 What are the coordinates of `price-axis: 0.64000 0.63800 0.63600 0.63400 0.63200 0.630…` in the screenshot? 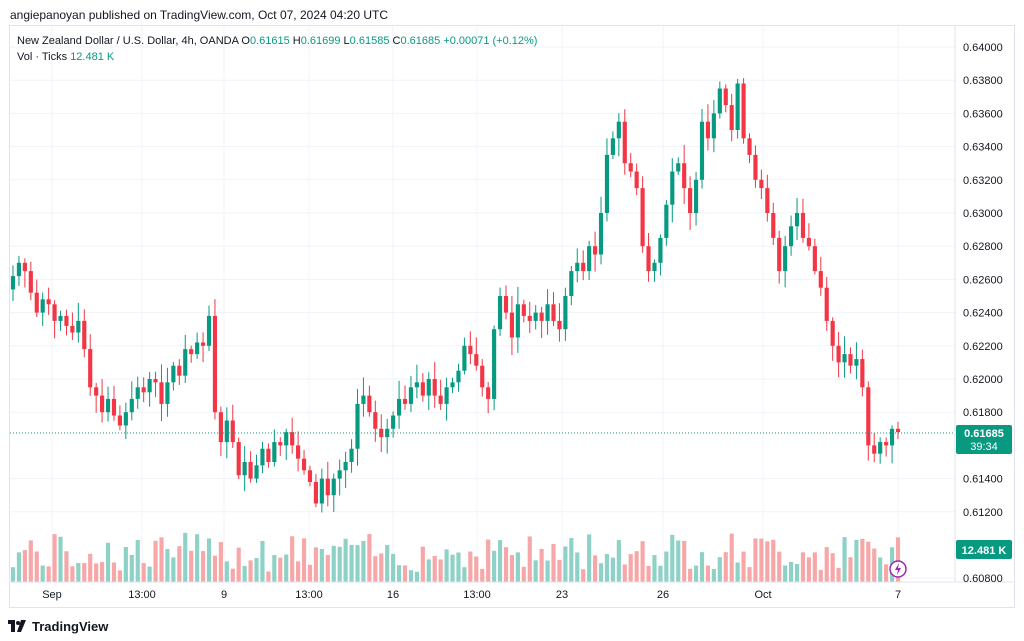 It's located at (983, 313).